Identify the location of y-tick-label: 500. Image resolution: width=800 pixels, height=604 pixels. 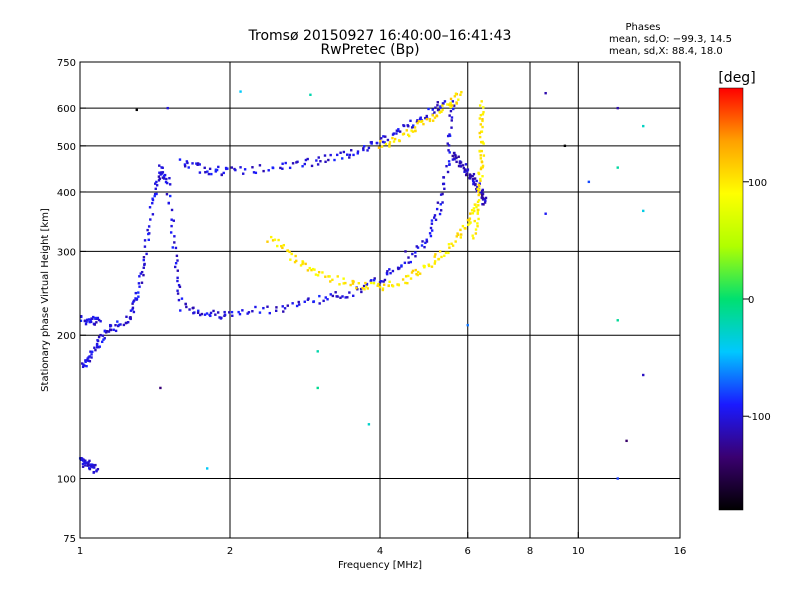
(66, 147).